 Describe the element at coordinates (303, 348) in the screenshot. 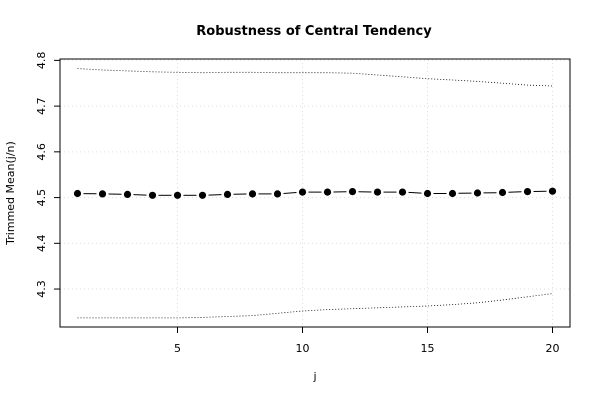

I see `x-tick-label: 10` at that location.